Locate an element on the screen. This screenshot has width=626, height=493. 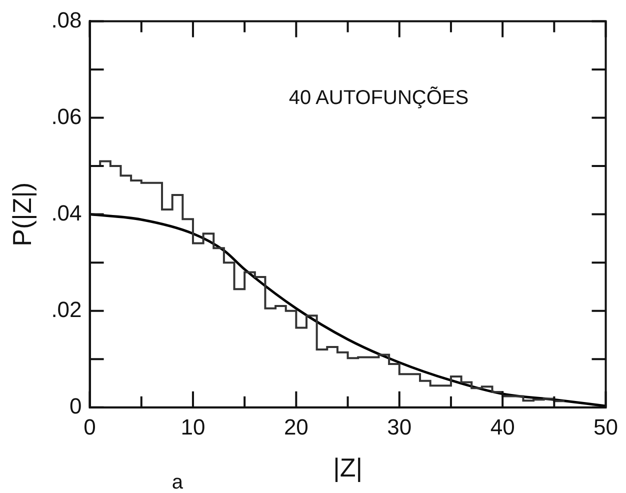
y-tick-label: 0 is located at coordinates (76, 405).